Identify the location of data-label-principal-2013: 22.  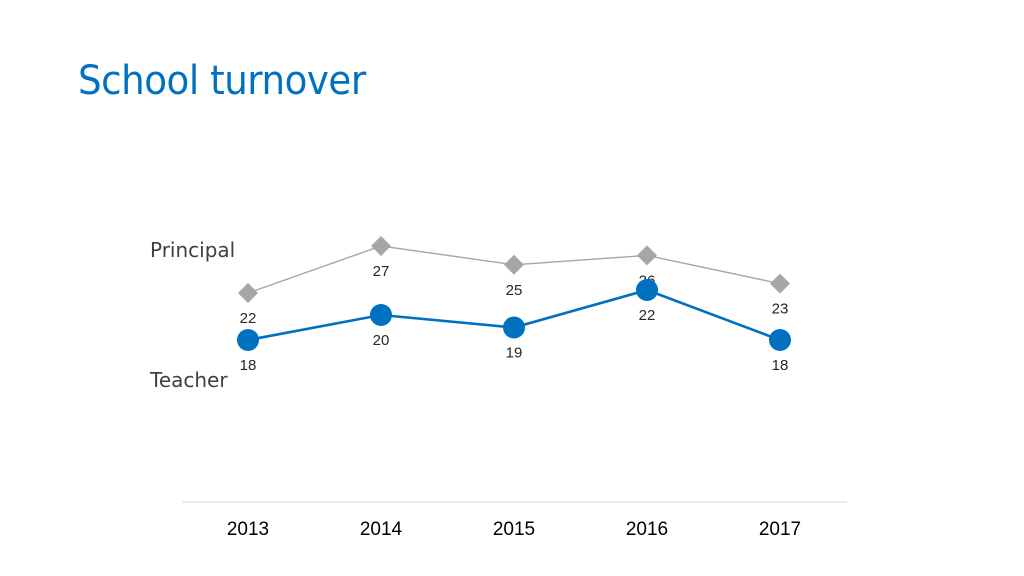
(248, 318).